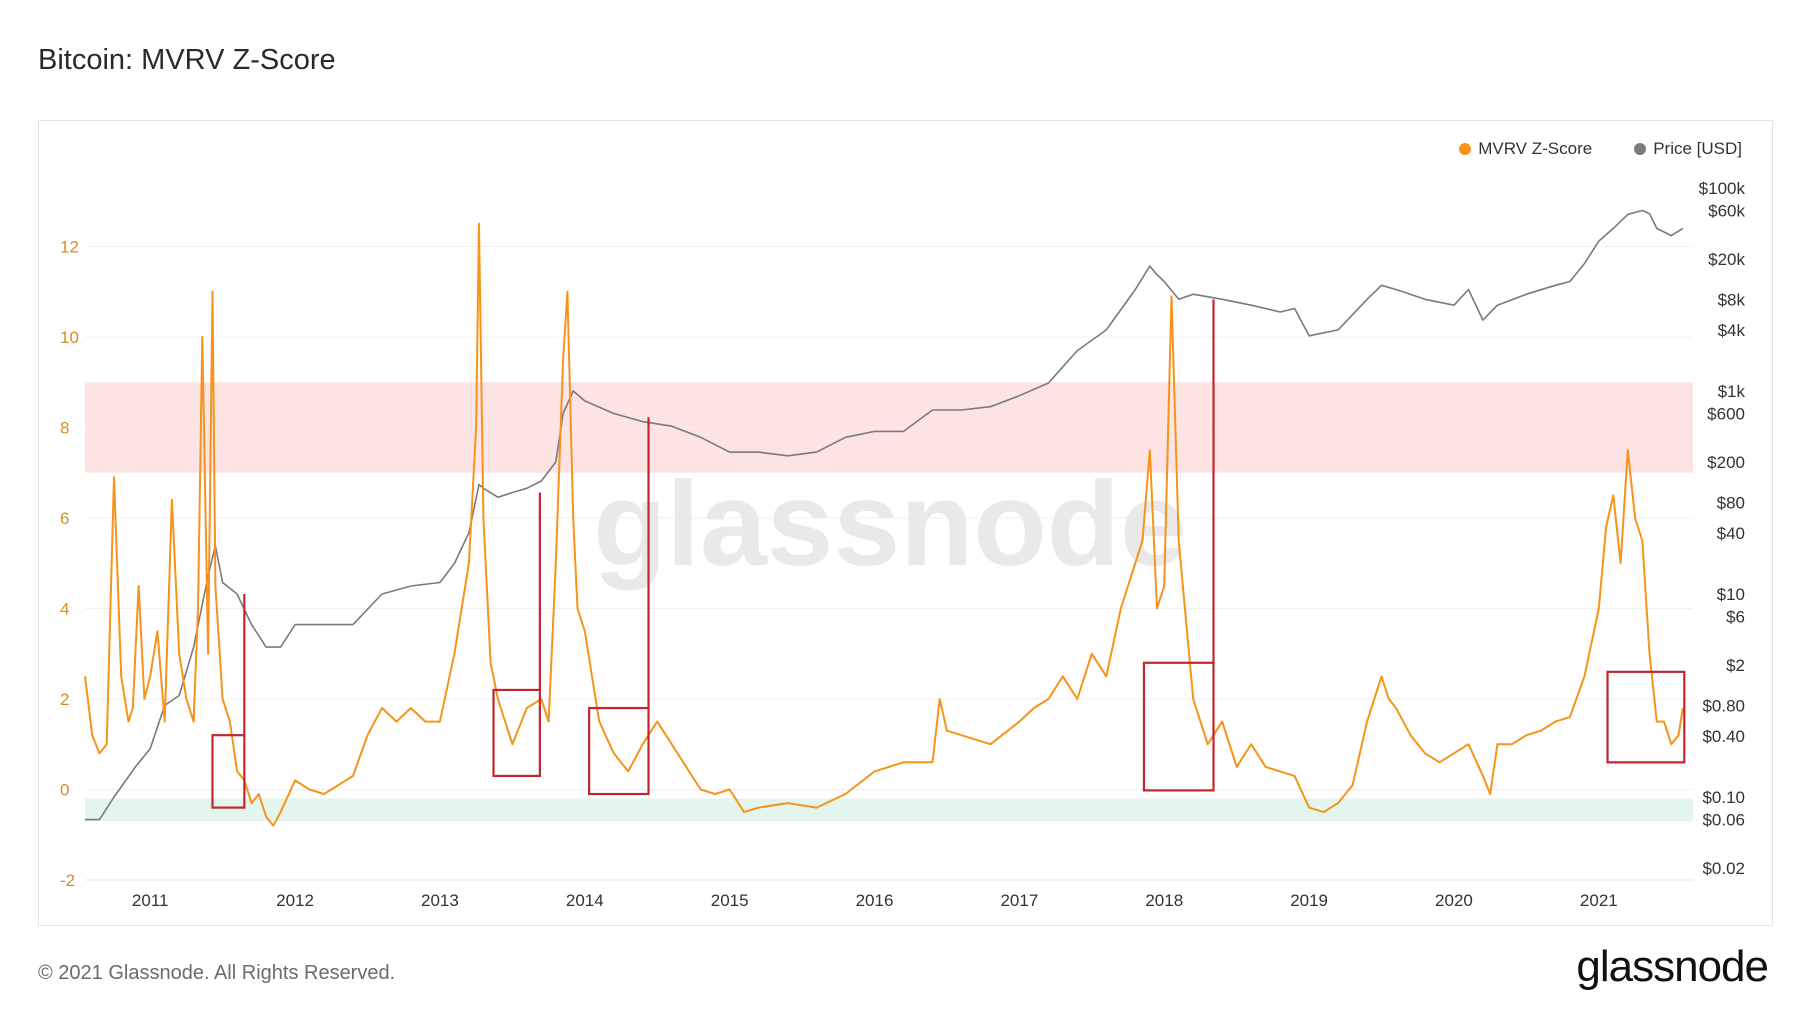 The height and width of the screenshot is (1013, 1800). What do you see at coordinates (889, 810) in the screenshot?
I see `undervalued-band` at bounding box center [889, 810].